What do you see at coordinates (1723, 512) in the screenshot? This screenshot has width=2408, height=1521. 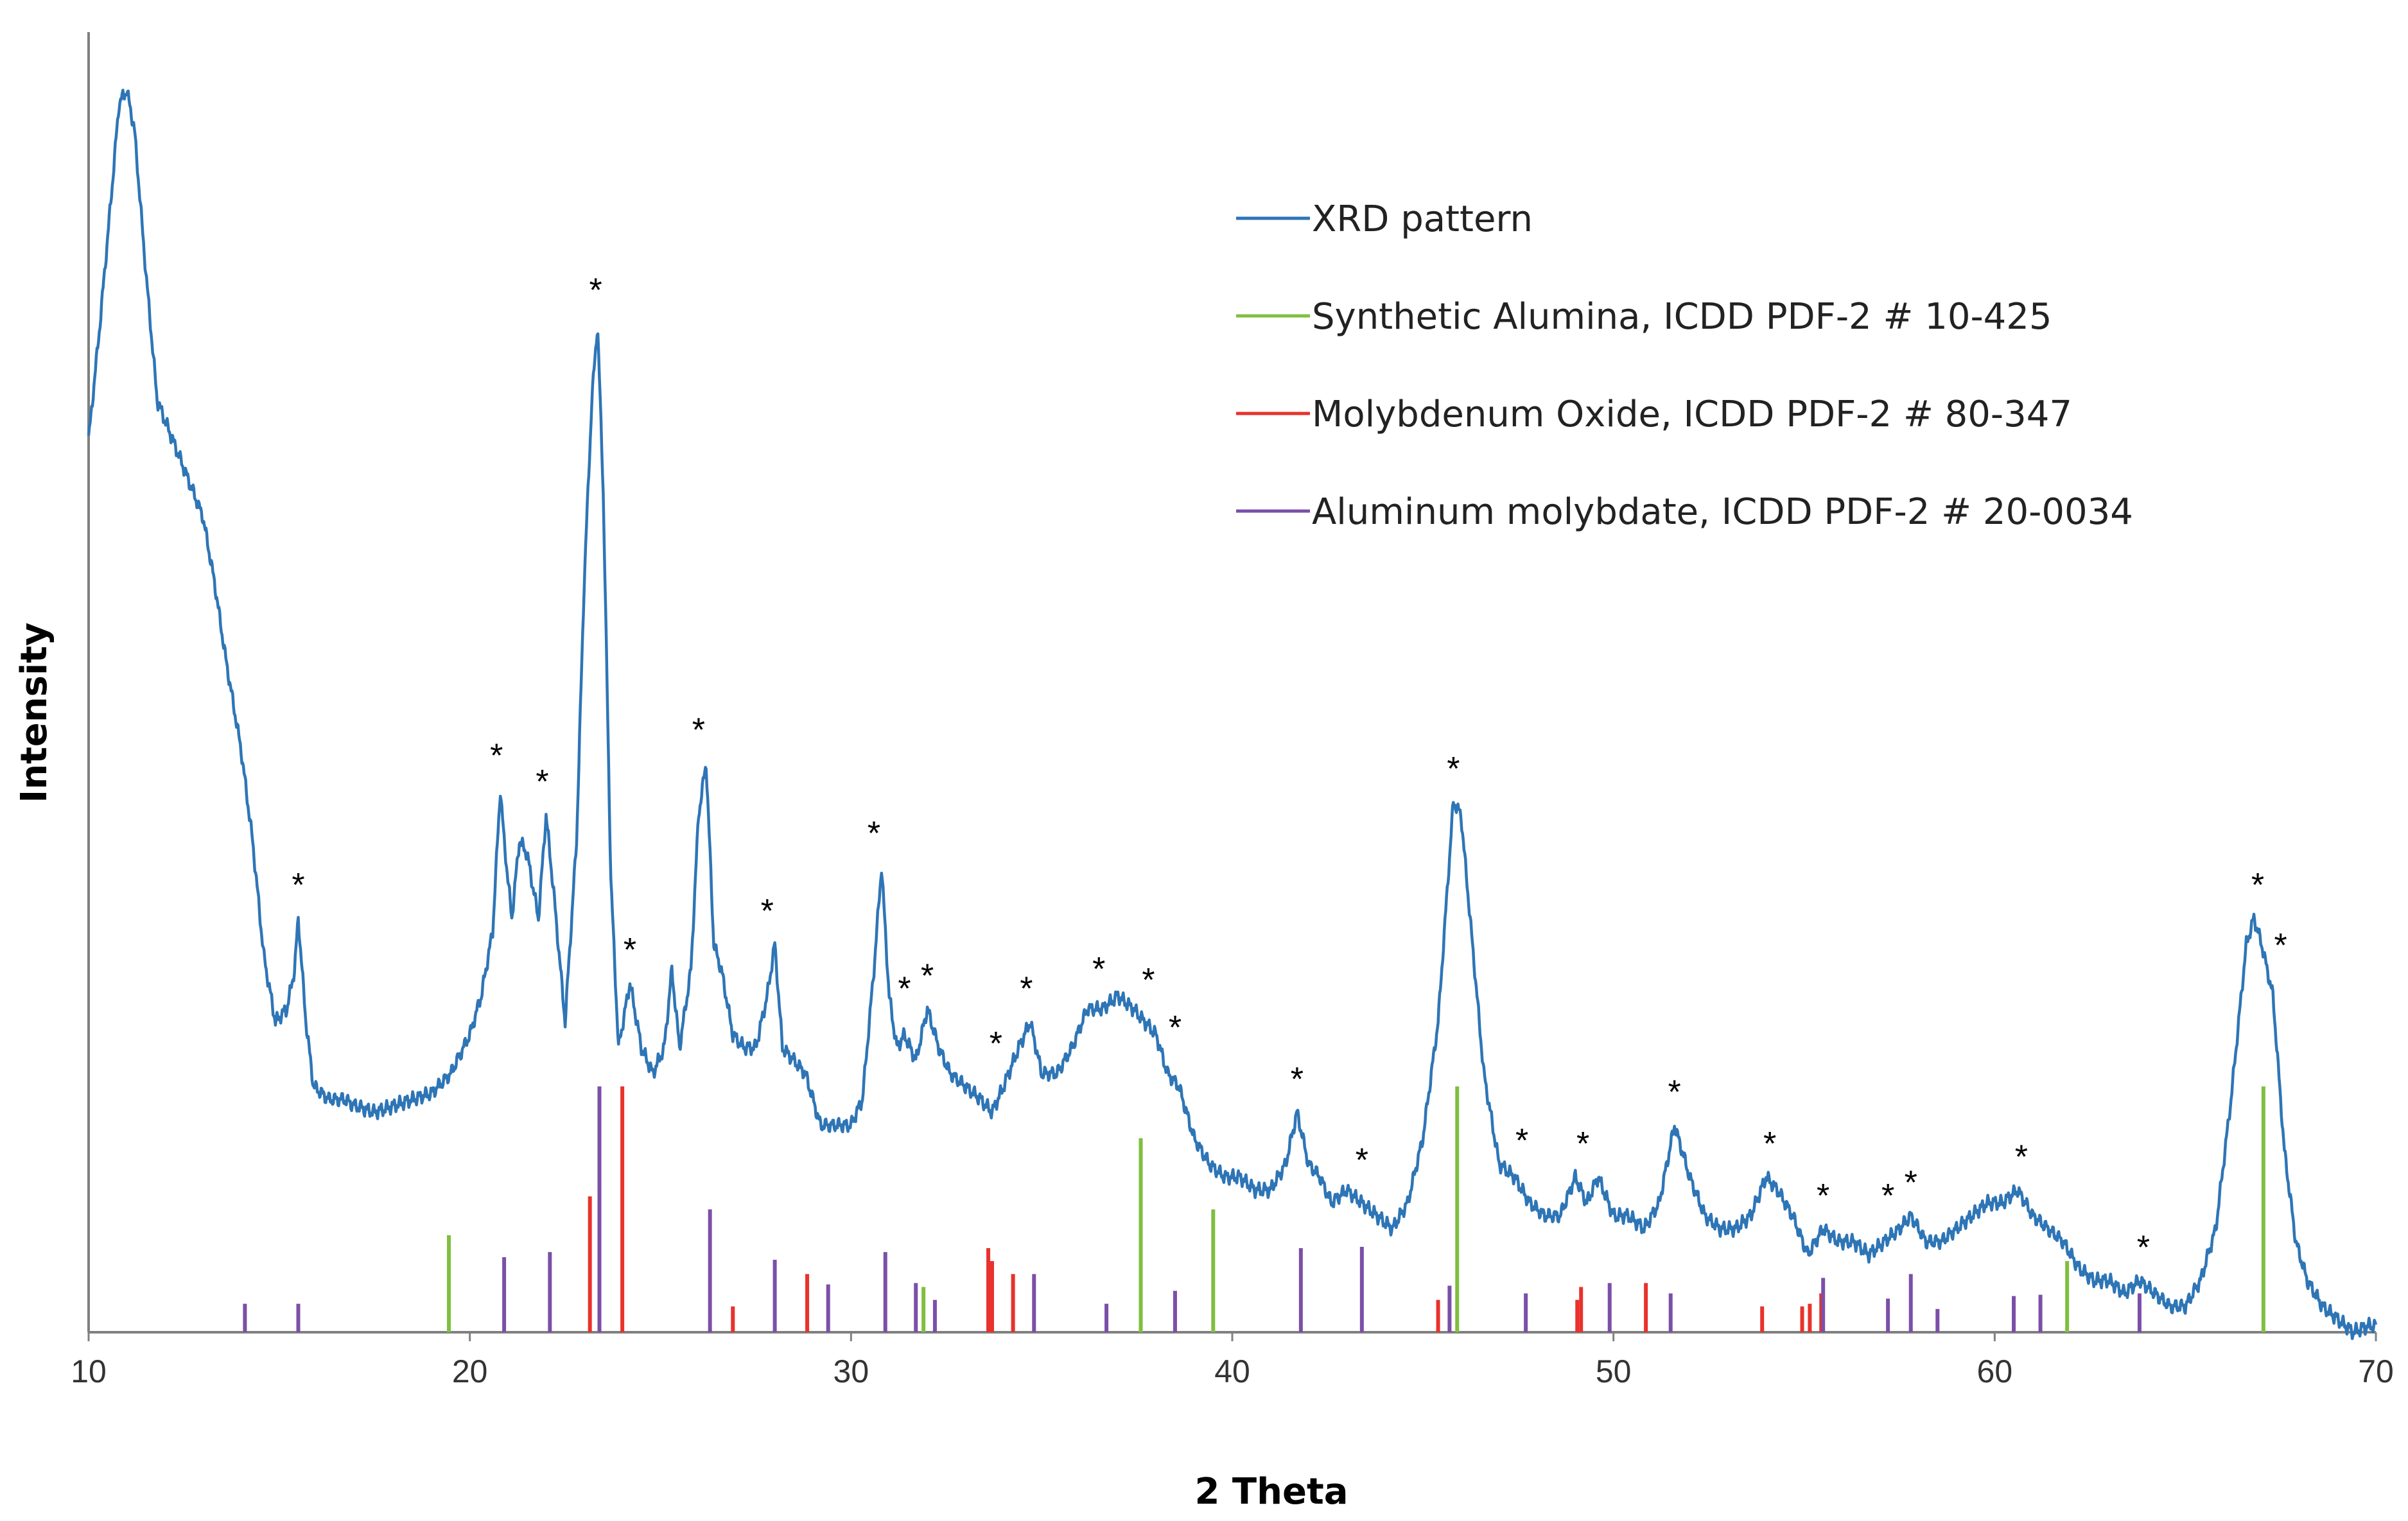 I see `legend-label: Aluminum molybdate, ICDD PDF-2 # 20-0034` at bounding box center [1723, 512].